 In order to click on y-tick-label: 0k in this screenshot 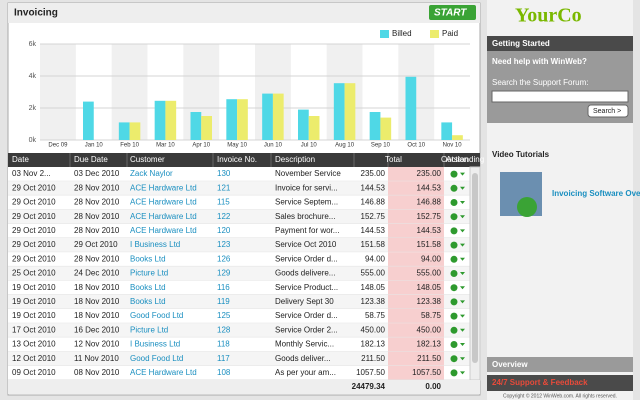, I will do `click(33, 140)`.